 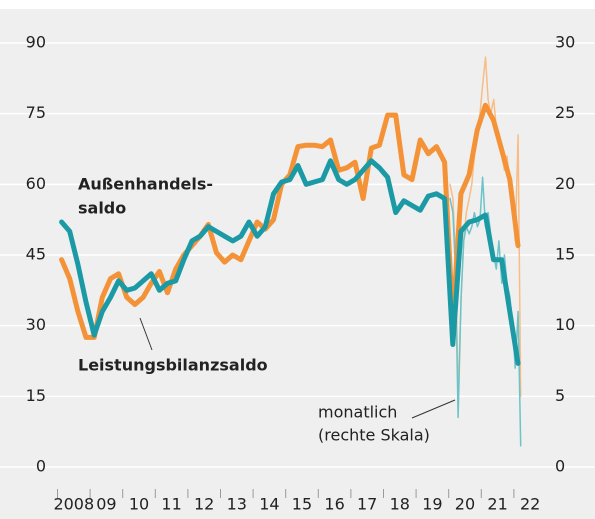 I want to click on x-tick-label: 17, so click(x=367, y=504).